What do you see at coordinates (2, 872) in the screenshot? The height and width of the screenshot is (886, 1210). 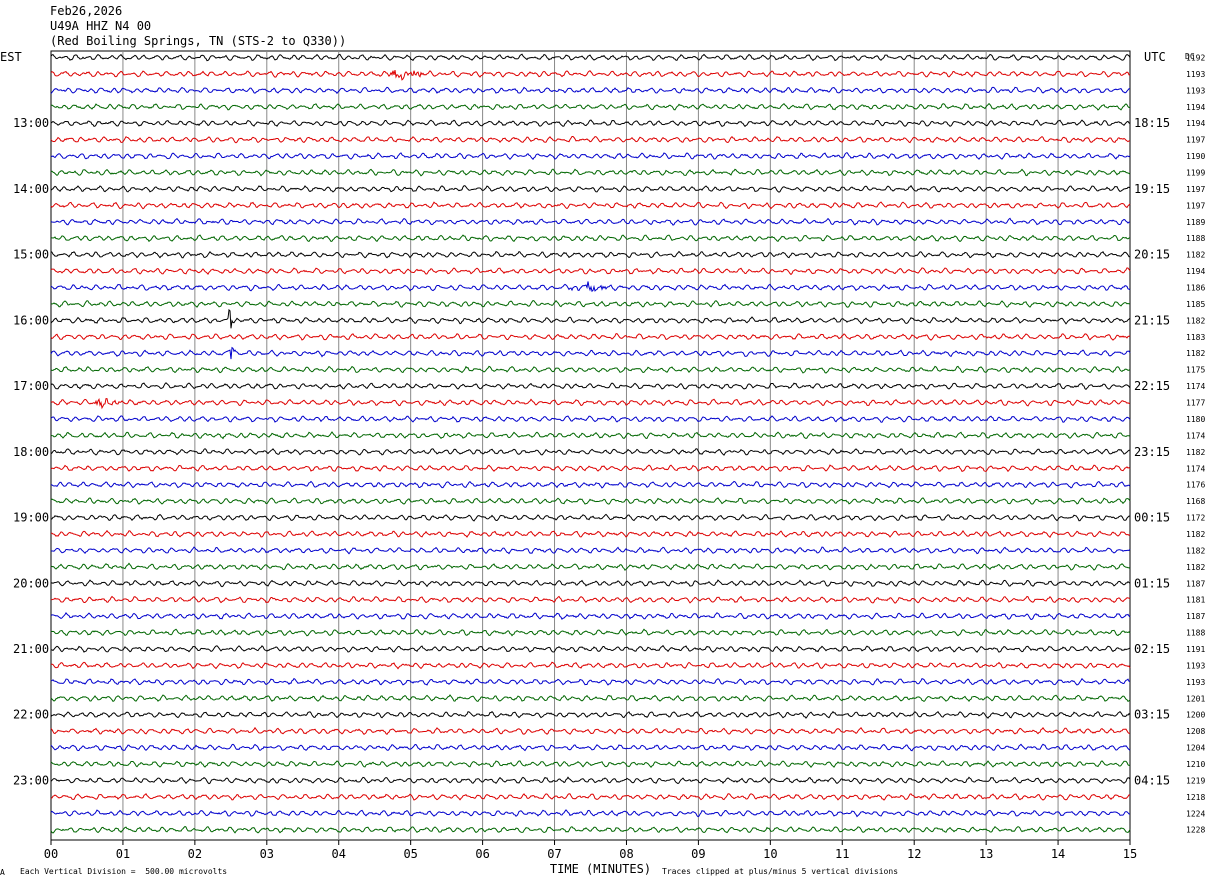 I see `corner-mark: A` at bounding box center [2, 872].